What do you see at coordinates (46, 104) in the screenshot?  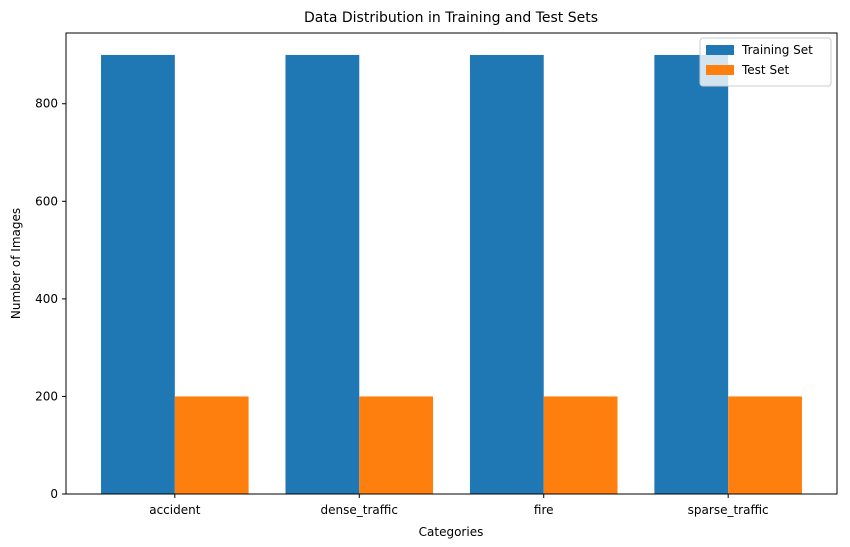 I see `y-tick-label: 800` at bounding box center [46, 104].